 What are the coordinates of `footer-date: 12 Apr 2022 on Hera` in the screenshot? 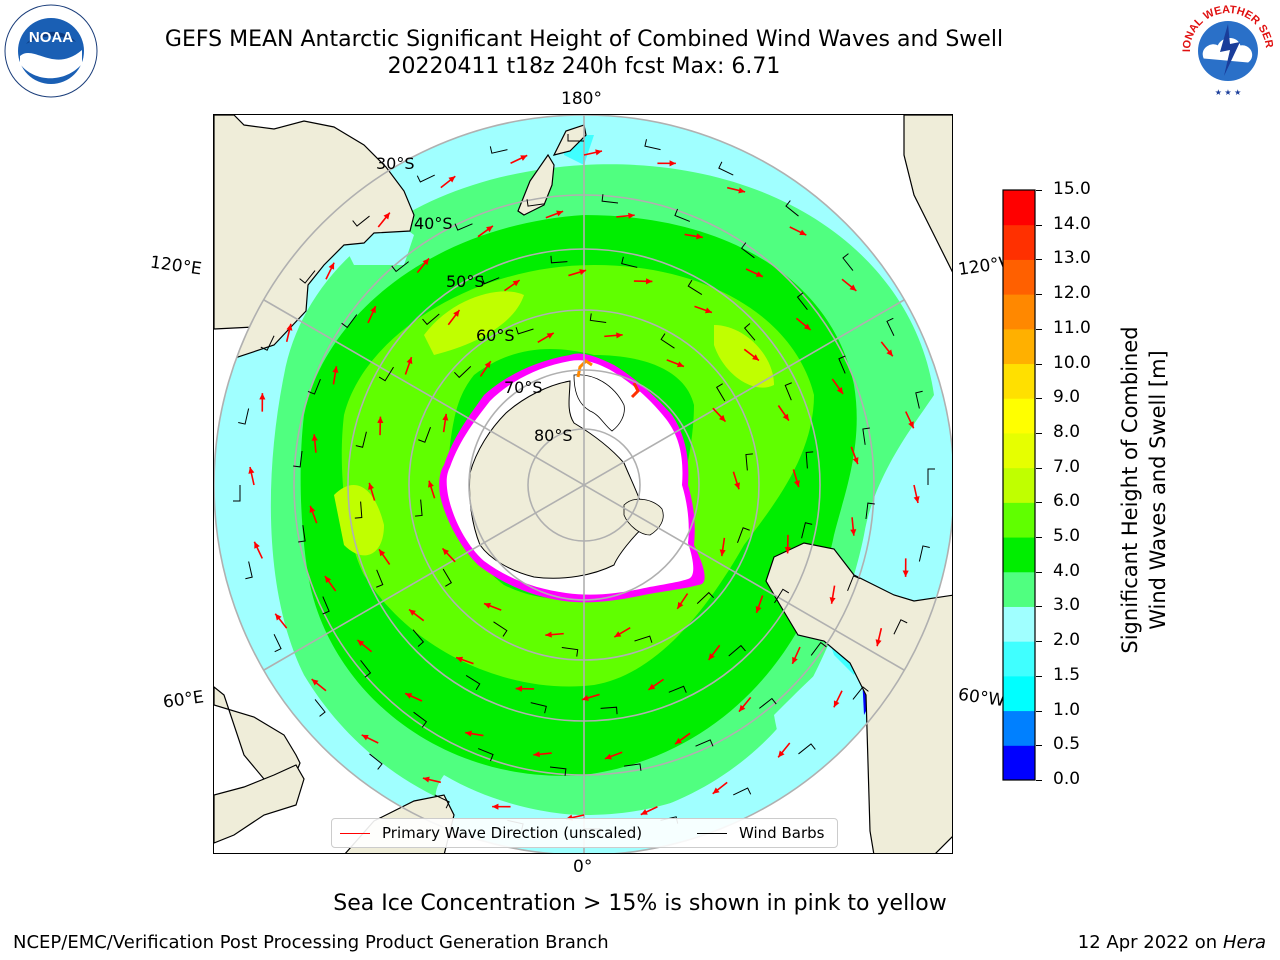 It's located at (1172, 942).